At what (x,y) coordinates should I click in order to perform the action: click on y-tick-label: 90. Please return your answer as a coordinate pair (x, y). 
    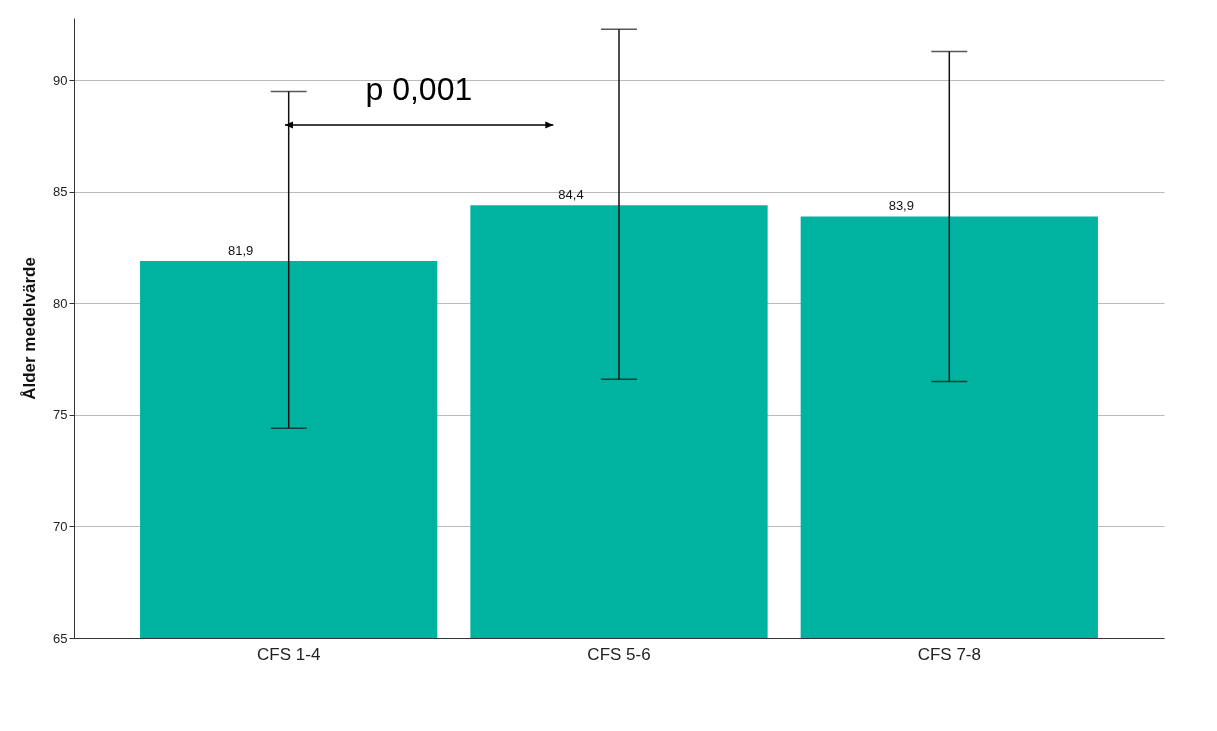
    Looking at the image, I should click on (60, 80).